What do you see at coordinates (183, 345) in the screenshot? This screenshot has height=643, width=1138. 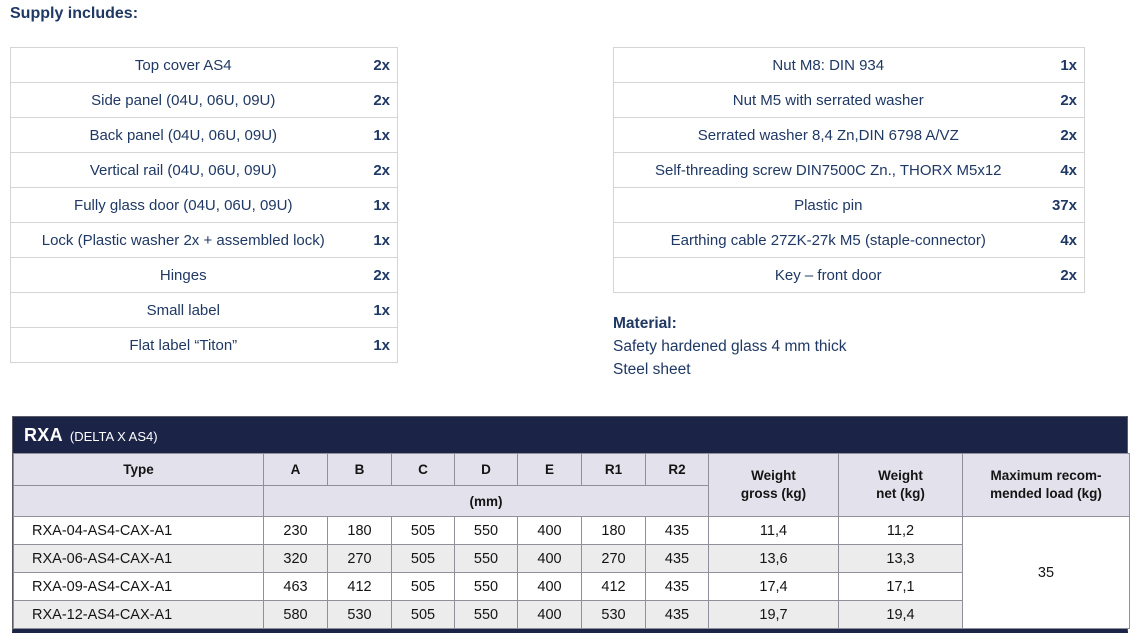 I see `part-name: Flat label “Titon”` at bounding box center [183, 345].